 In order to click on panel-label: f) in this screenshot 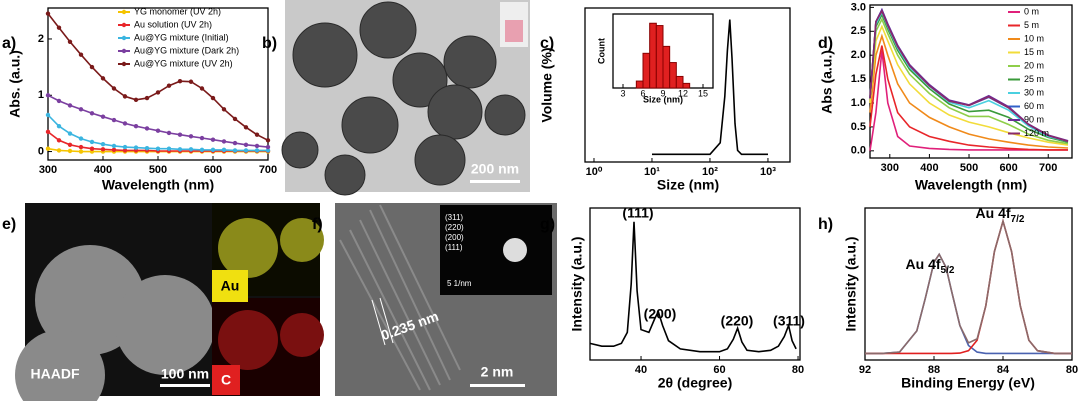, I will do `click(317, 224)`.